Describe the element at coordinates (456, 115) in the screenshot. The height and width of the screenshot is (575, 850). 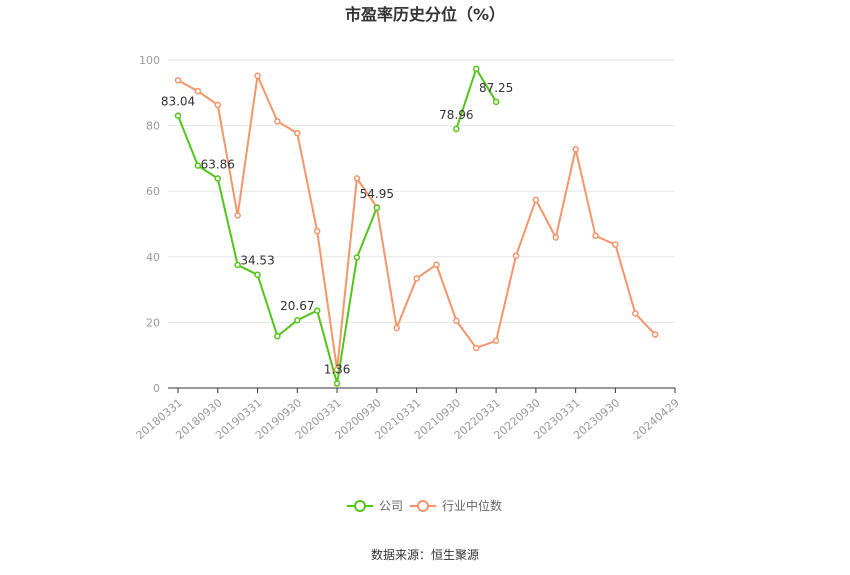
I see `data-label: 78.96` at that location.